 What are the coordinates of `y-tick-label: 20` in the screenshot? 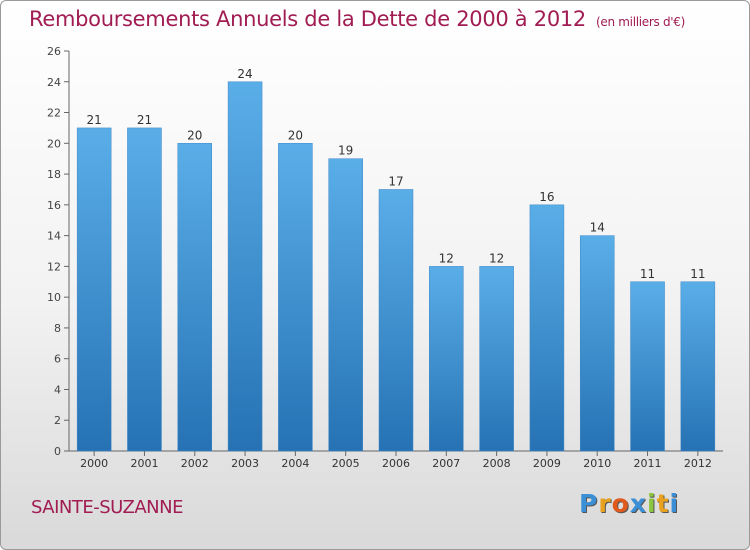 It's located at (54, 143).